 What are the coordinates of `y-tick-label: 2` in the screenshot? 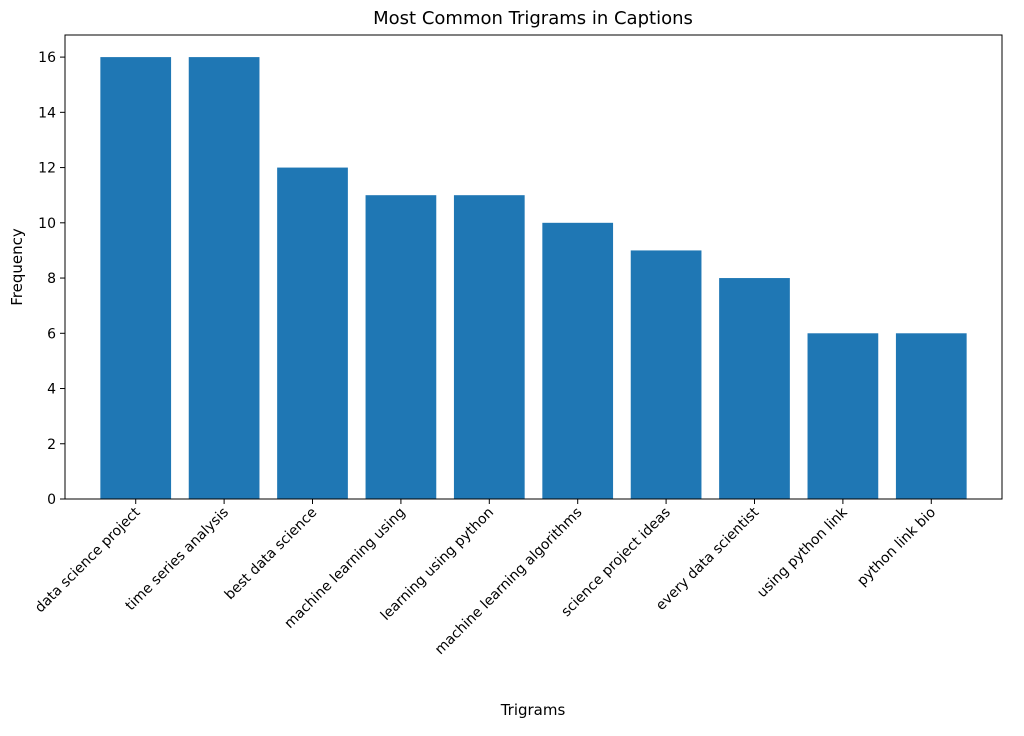 It's located at (51, 445).